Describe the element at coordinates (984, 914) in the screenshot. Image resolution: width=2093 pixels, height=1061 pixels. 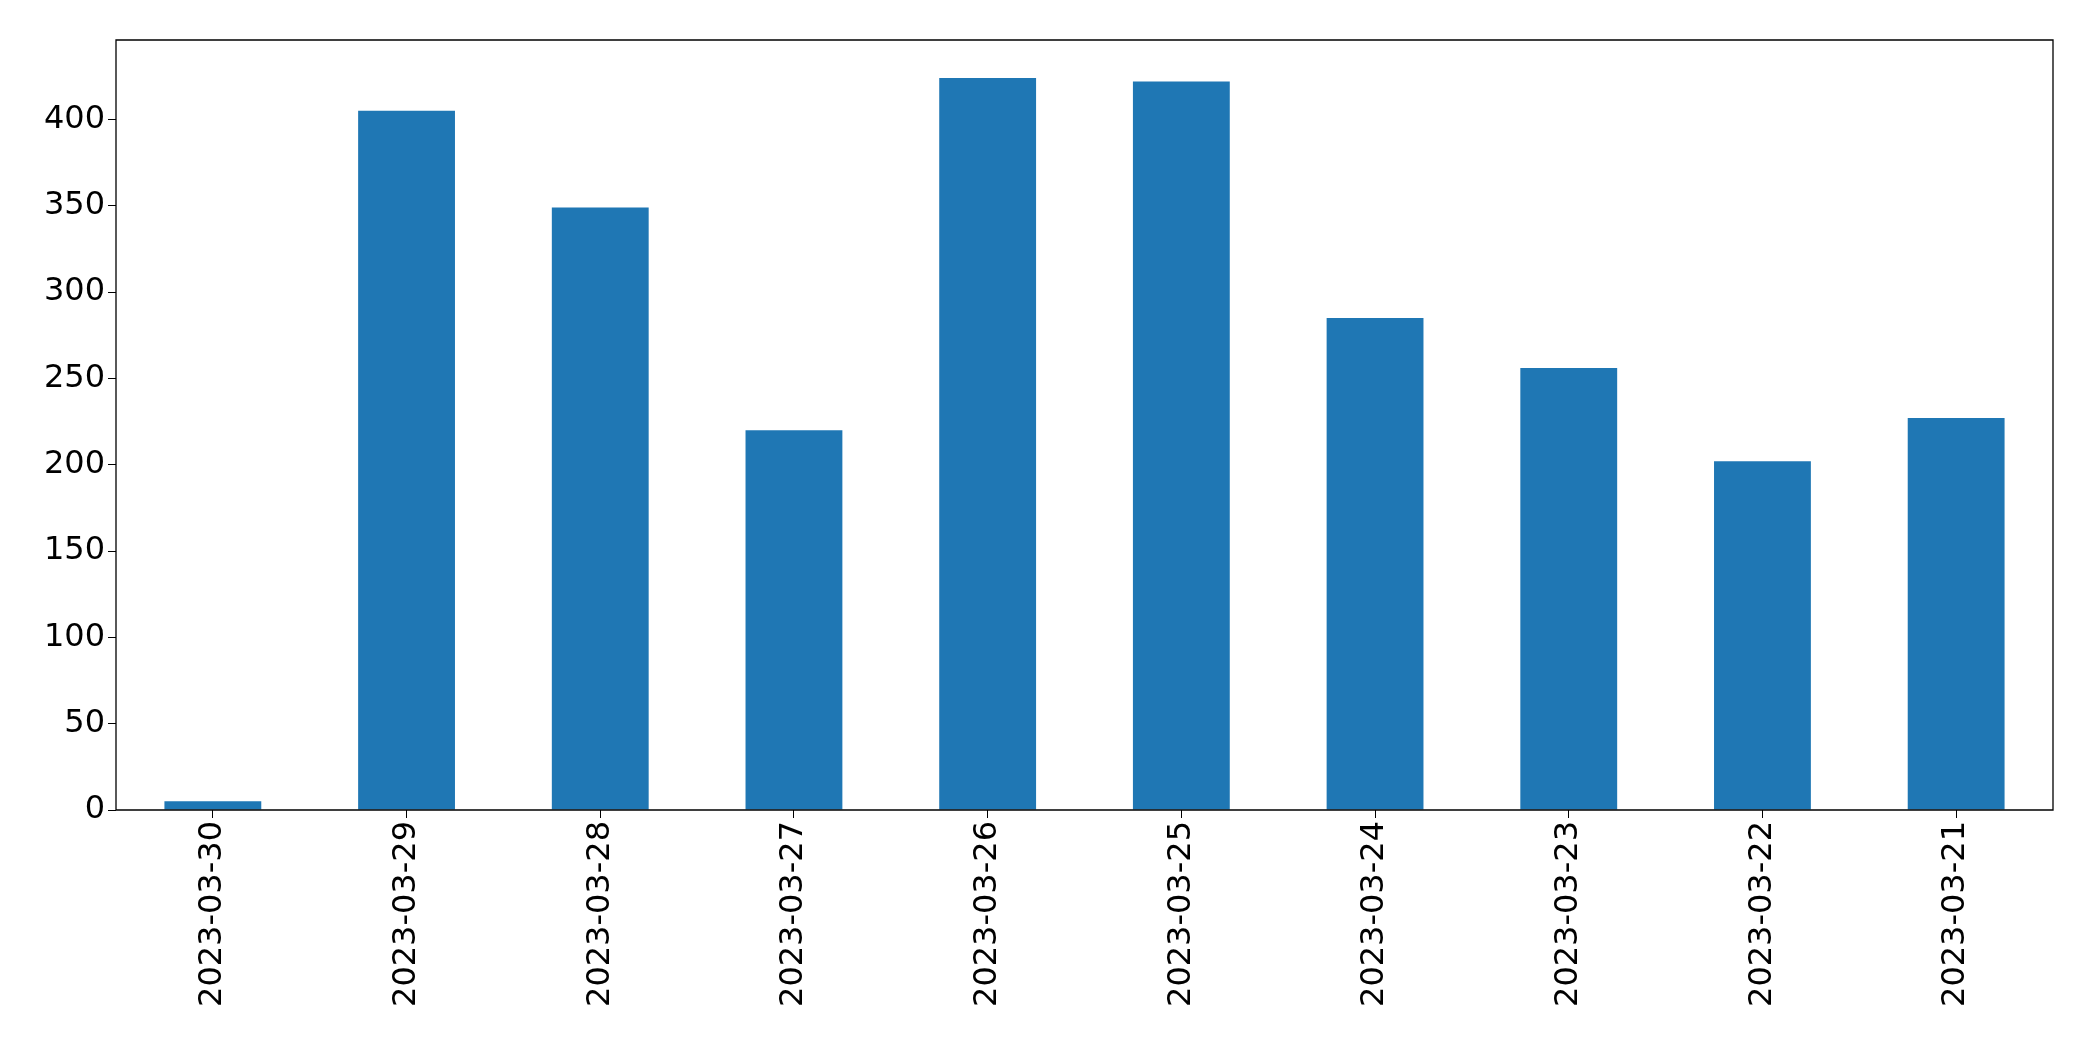
I see `x-tick-label: 2023-03-26` at that location.